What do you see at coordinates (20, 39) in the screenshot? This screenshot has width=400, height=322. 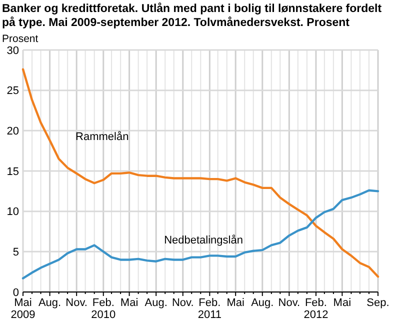 I see `y-axis-title: Prosent` at bounding box center [20, 39].